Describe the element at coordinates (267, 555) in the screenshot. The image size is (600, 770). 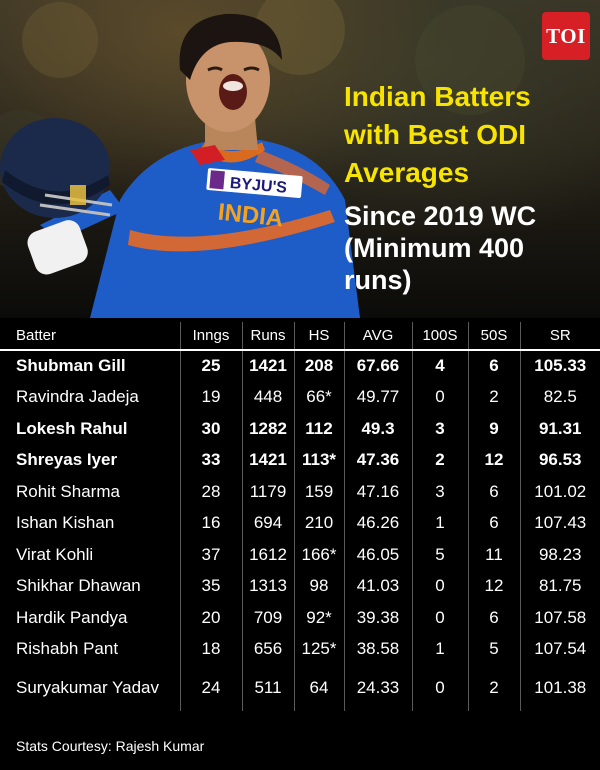
I see `runs-cell: 1612` at that location.